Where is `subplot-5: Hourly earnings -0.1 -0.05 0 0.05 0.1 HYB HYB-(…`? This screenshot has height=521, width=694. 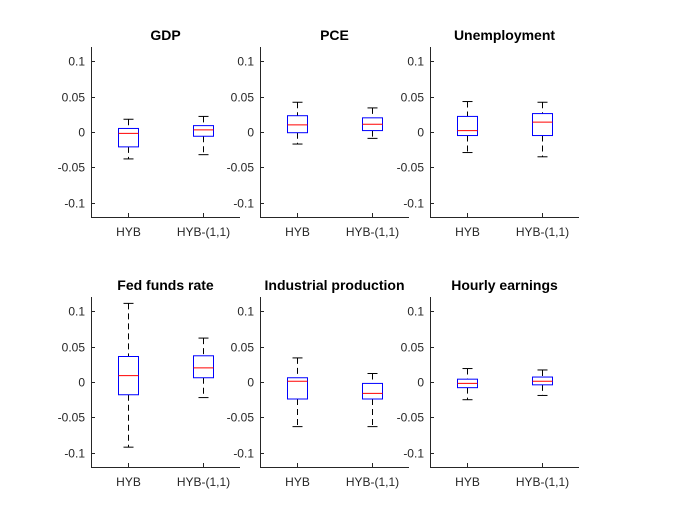
subplot-5: Hourly earnings -0.1 -0.05 0 0.05 0.1 HYB HYB-(… is located at coordinates (488, 383).